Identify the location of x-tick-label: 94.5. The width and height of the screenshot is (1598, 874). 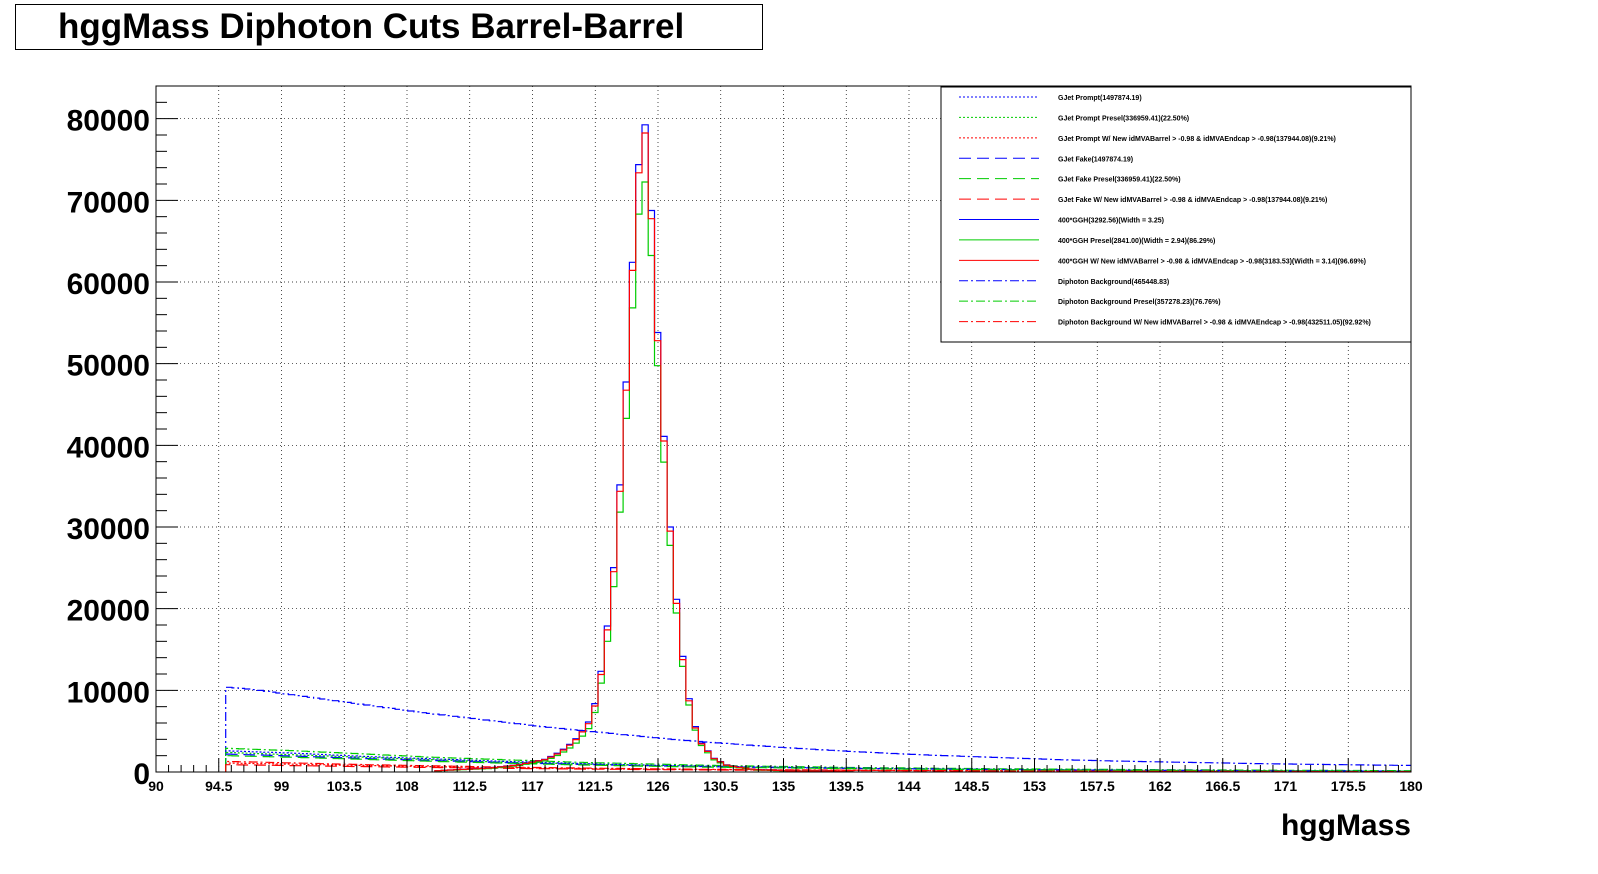
(218, 786).